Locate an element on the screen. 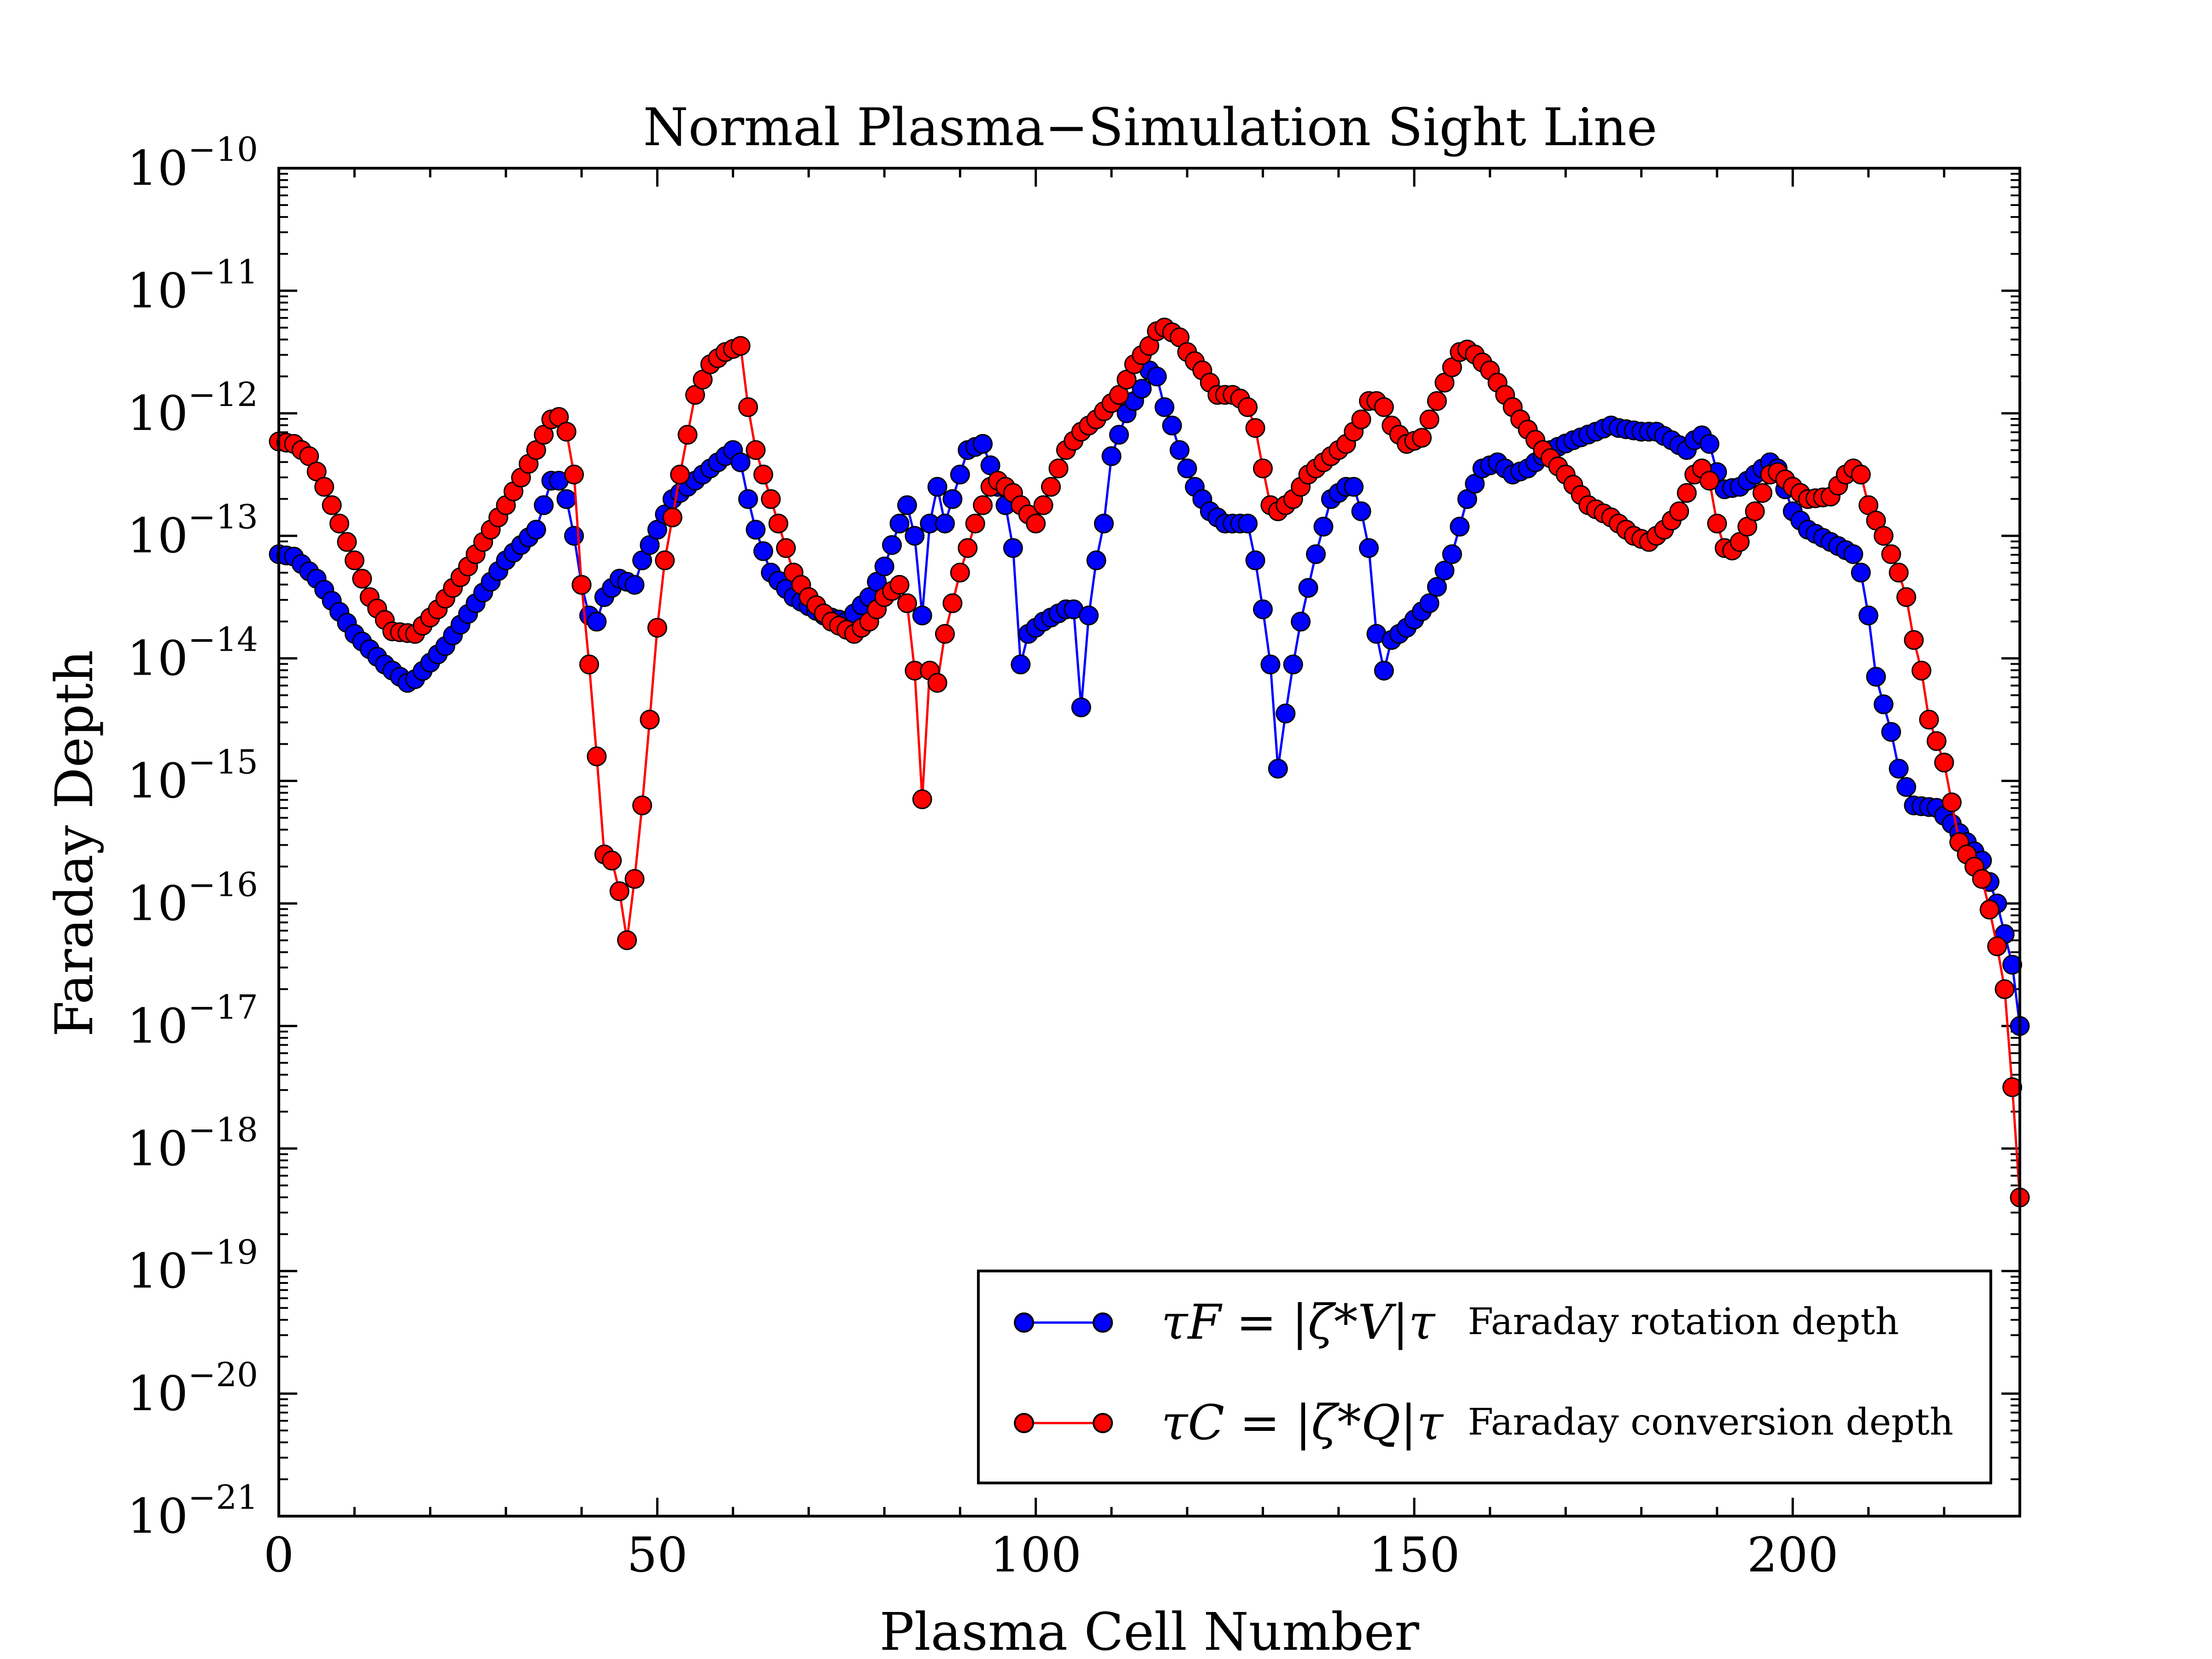 The width and height of the screenshot is (2212, 1659). x-tick-label: 150 is located at coordinates (1414, 1555).